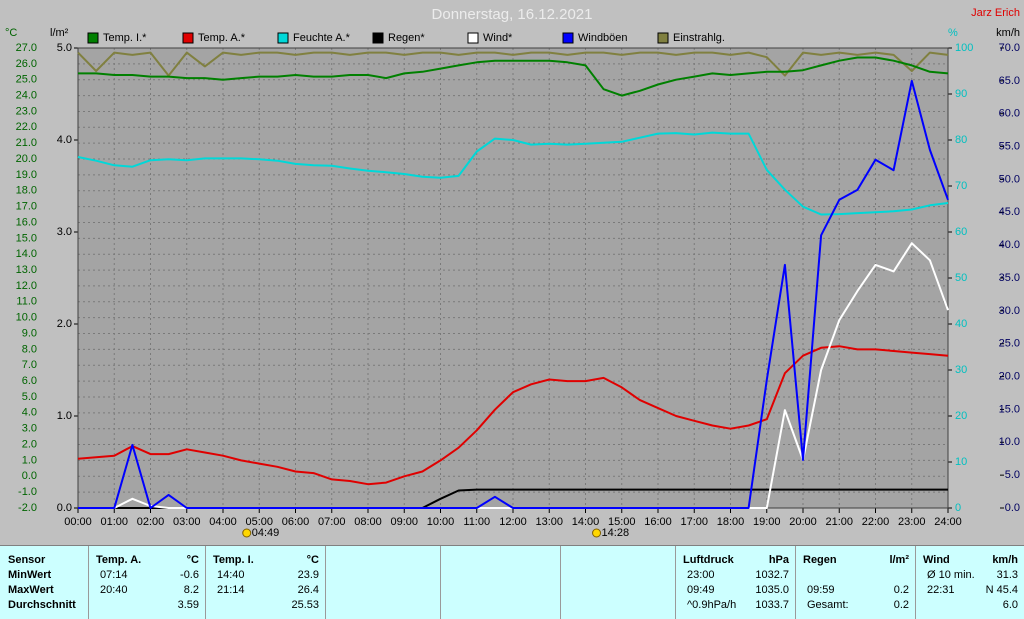  Describe the element at coordinates (961, 140) in the screenshot. I see `y4-tick-label: 80` at that location.